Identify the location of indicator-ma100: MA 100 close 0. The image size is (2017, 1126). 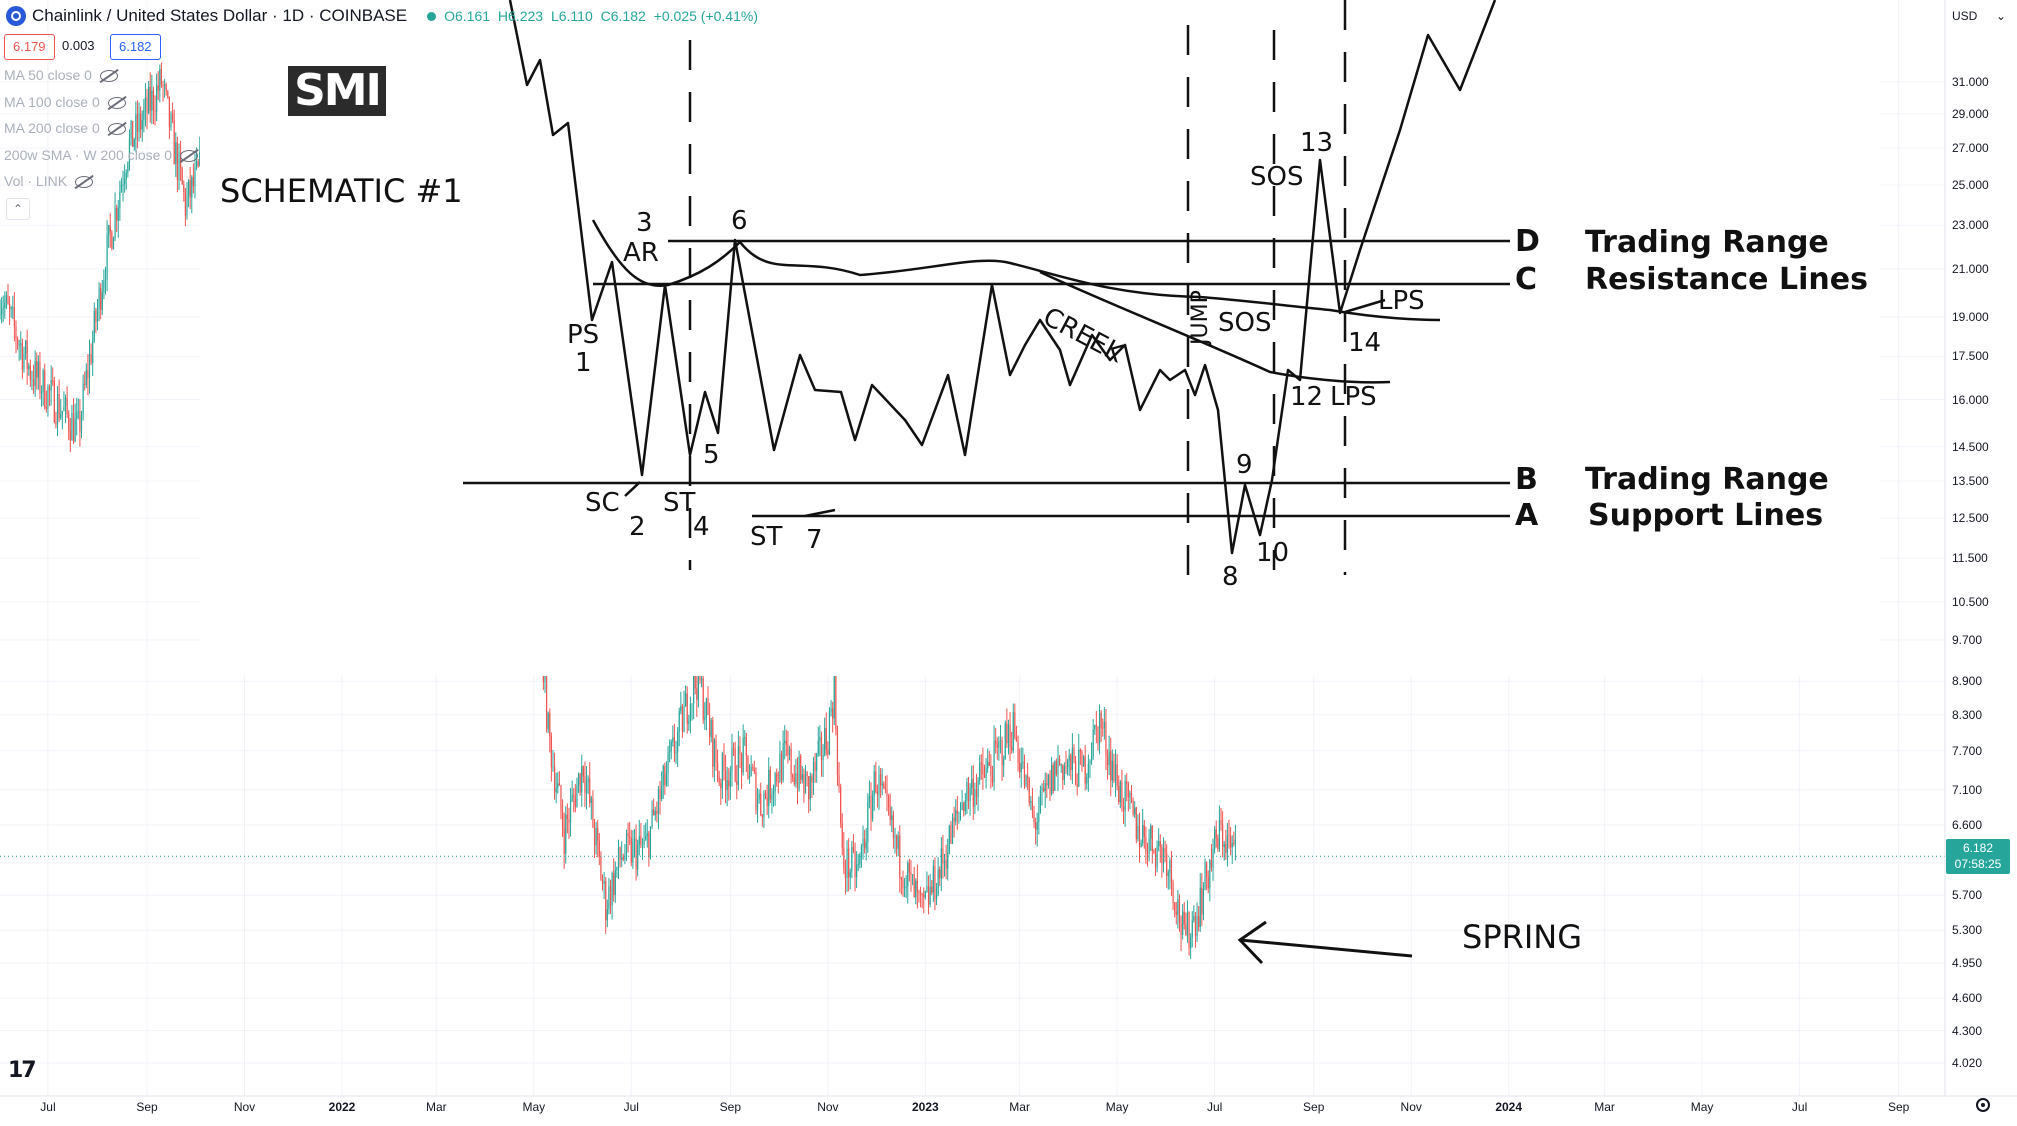
(65, 102).